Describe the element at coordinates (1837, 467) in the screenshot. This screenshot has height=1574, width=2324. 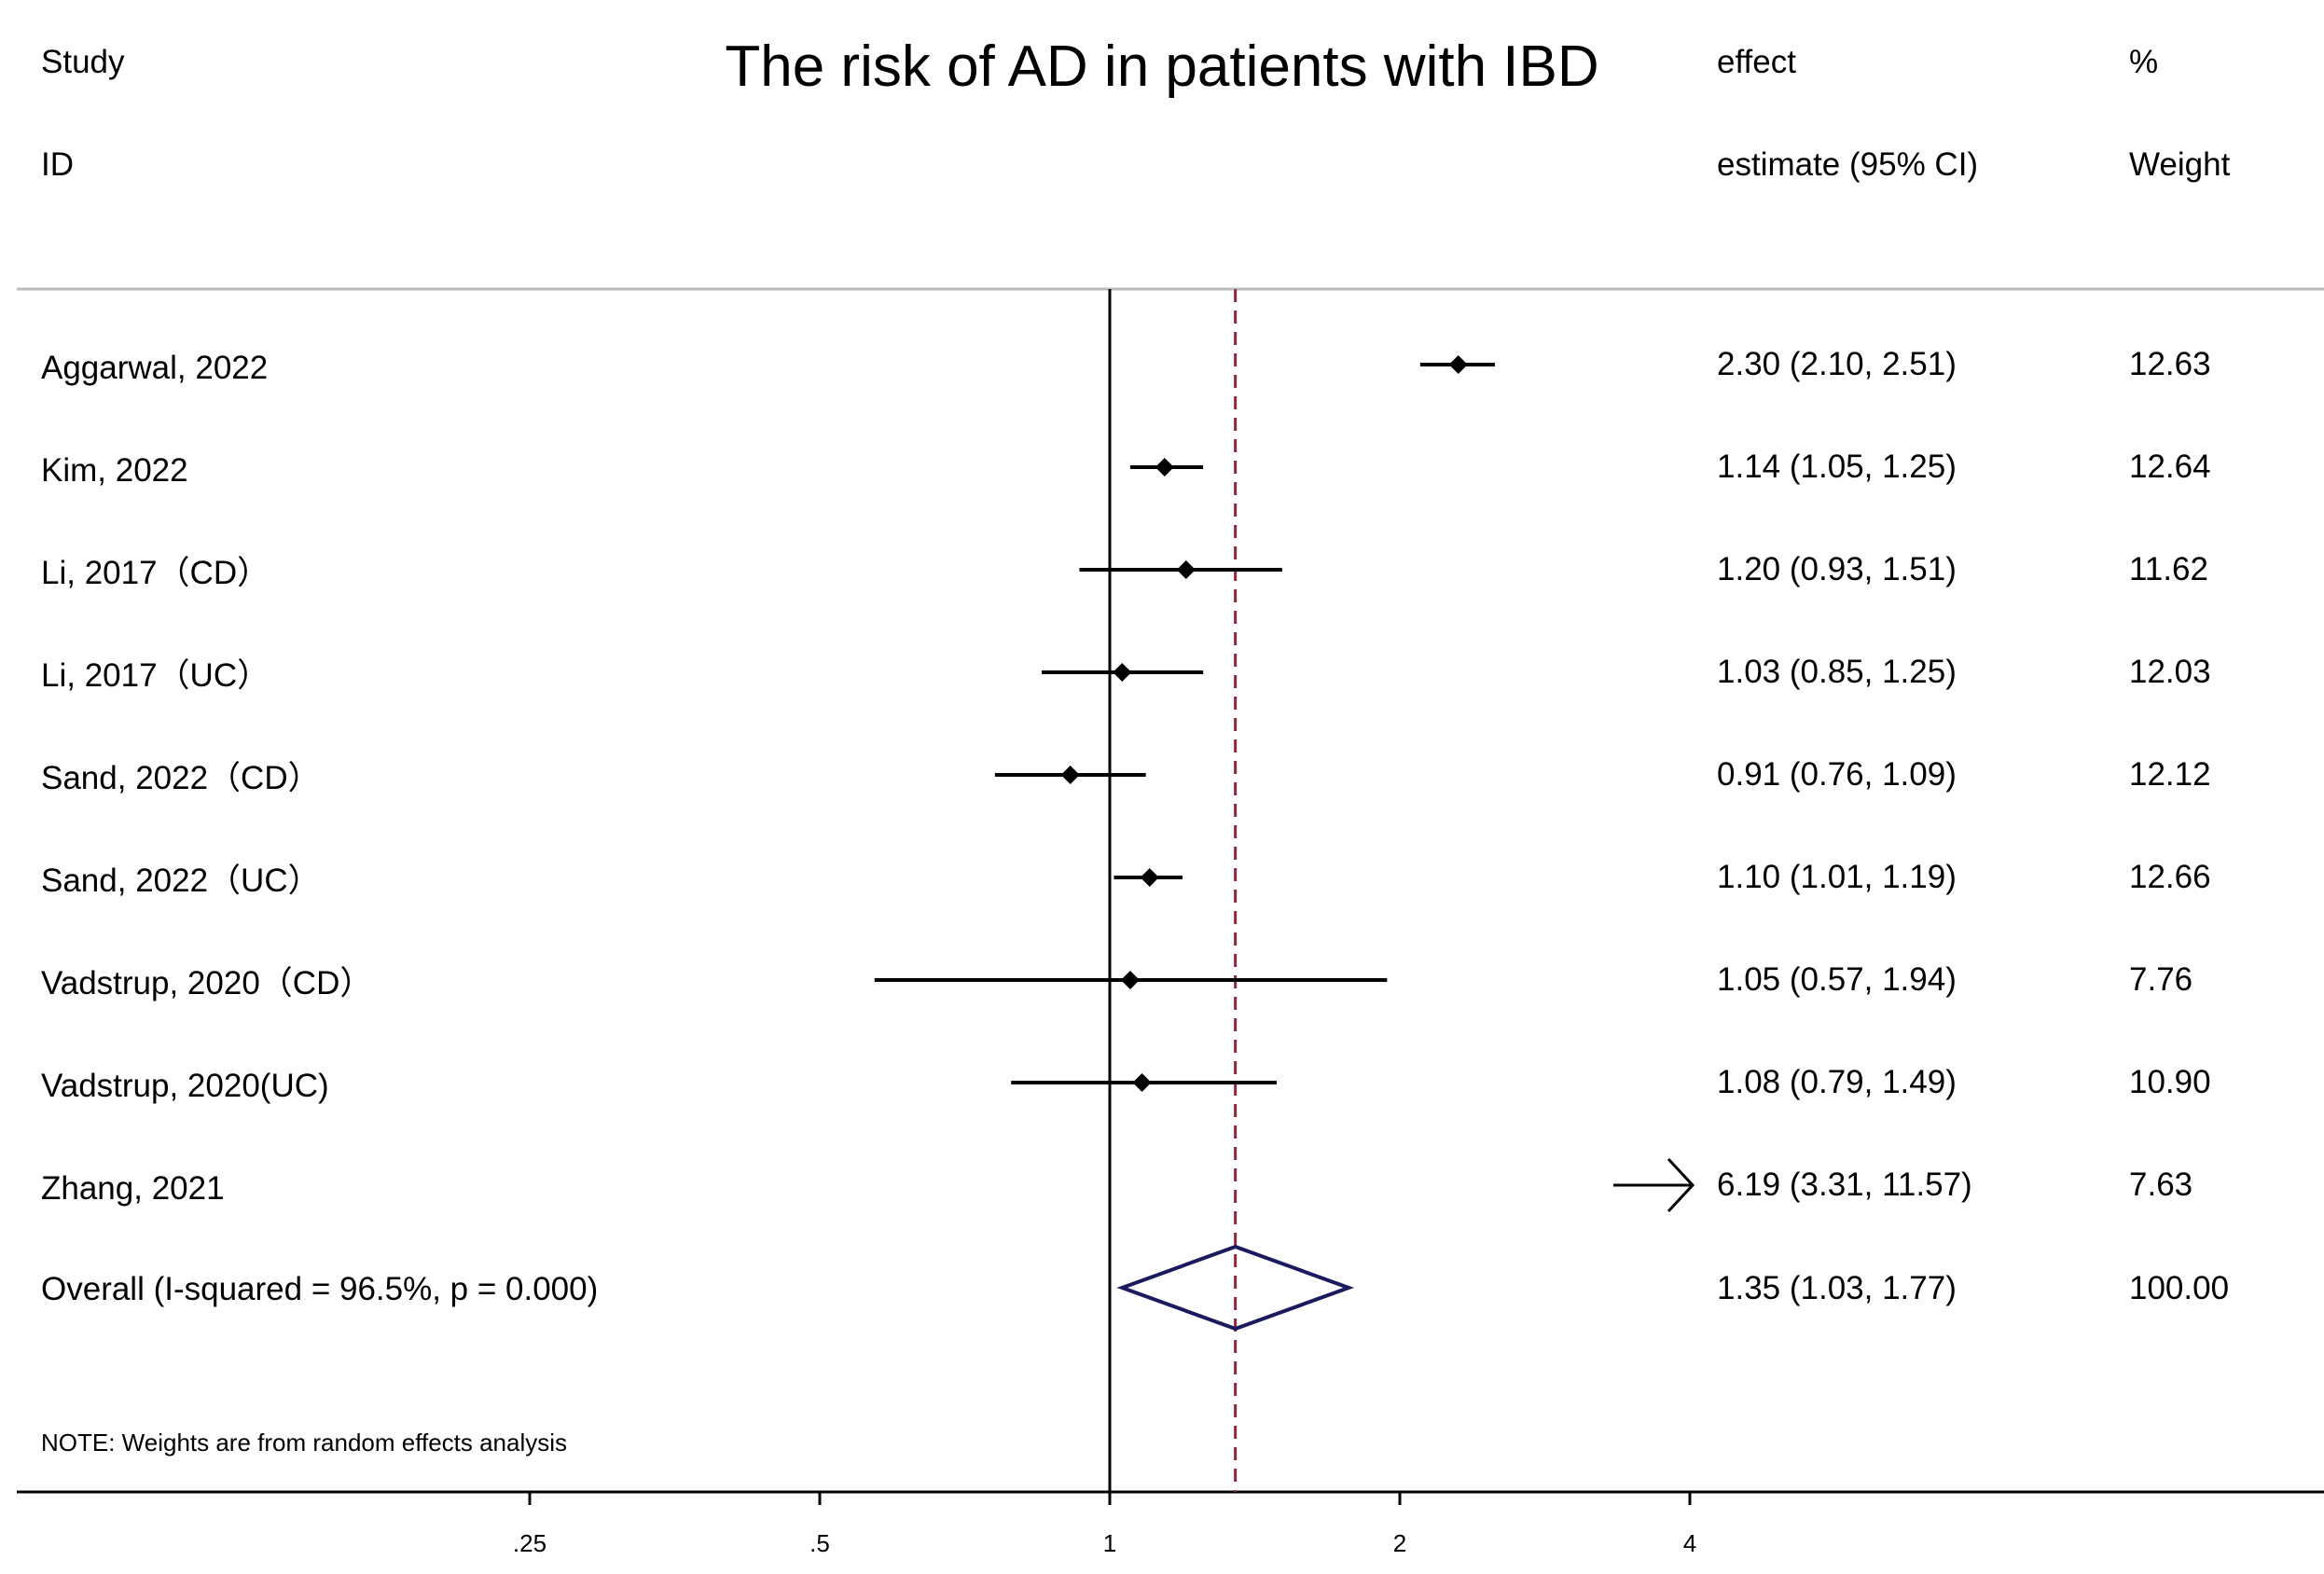
I see `effect-estimate-text: 1.14 (1.05, 1.25)` at that location.